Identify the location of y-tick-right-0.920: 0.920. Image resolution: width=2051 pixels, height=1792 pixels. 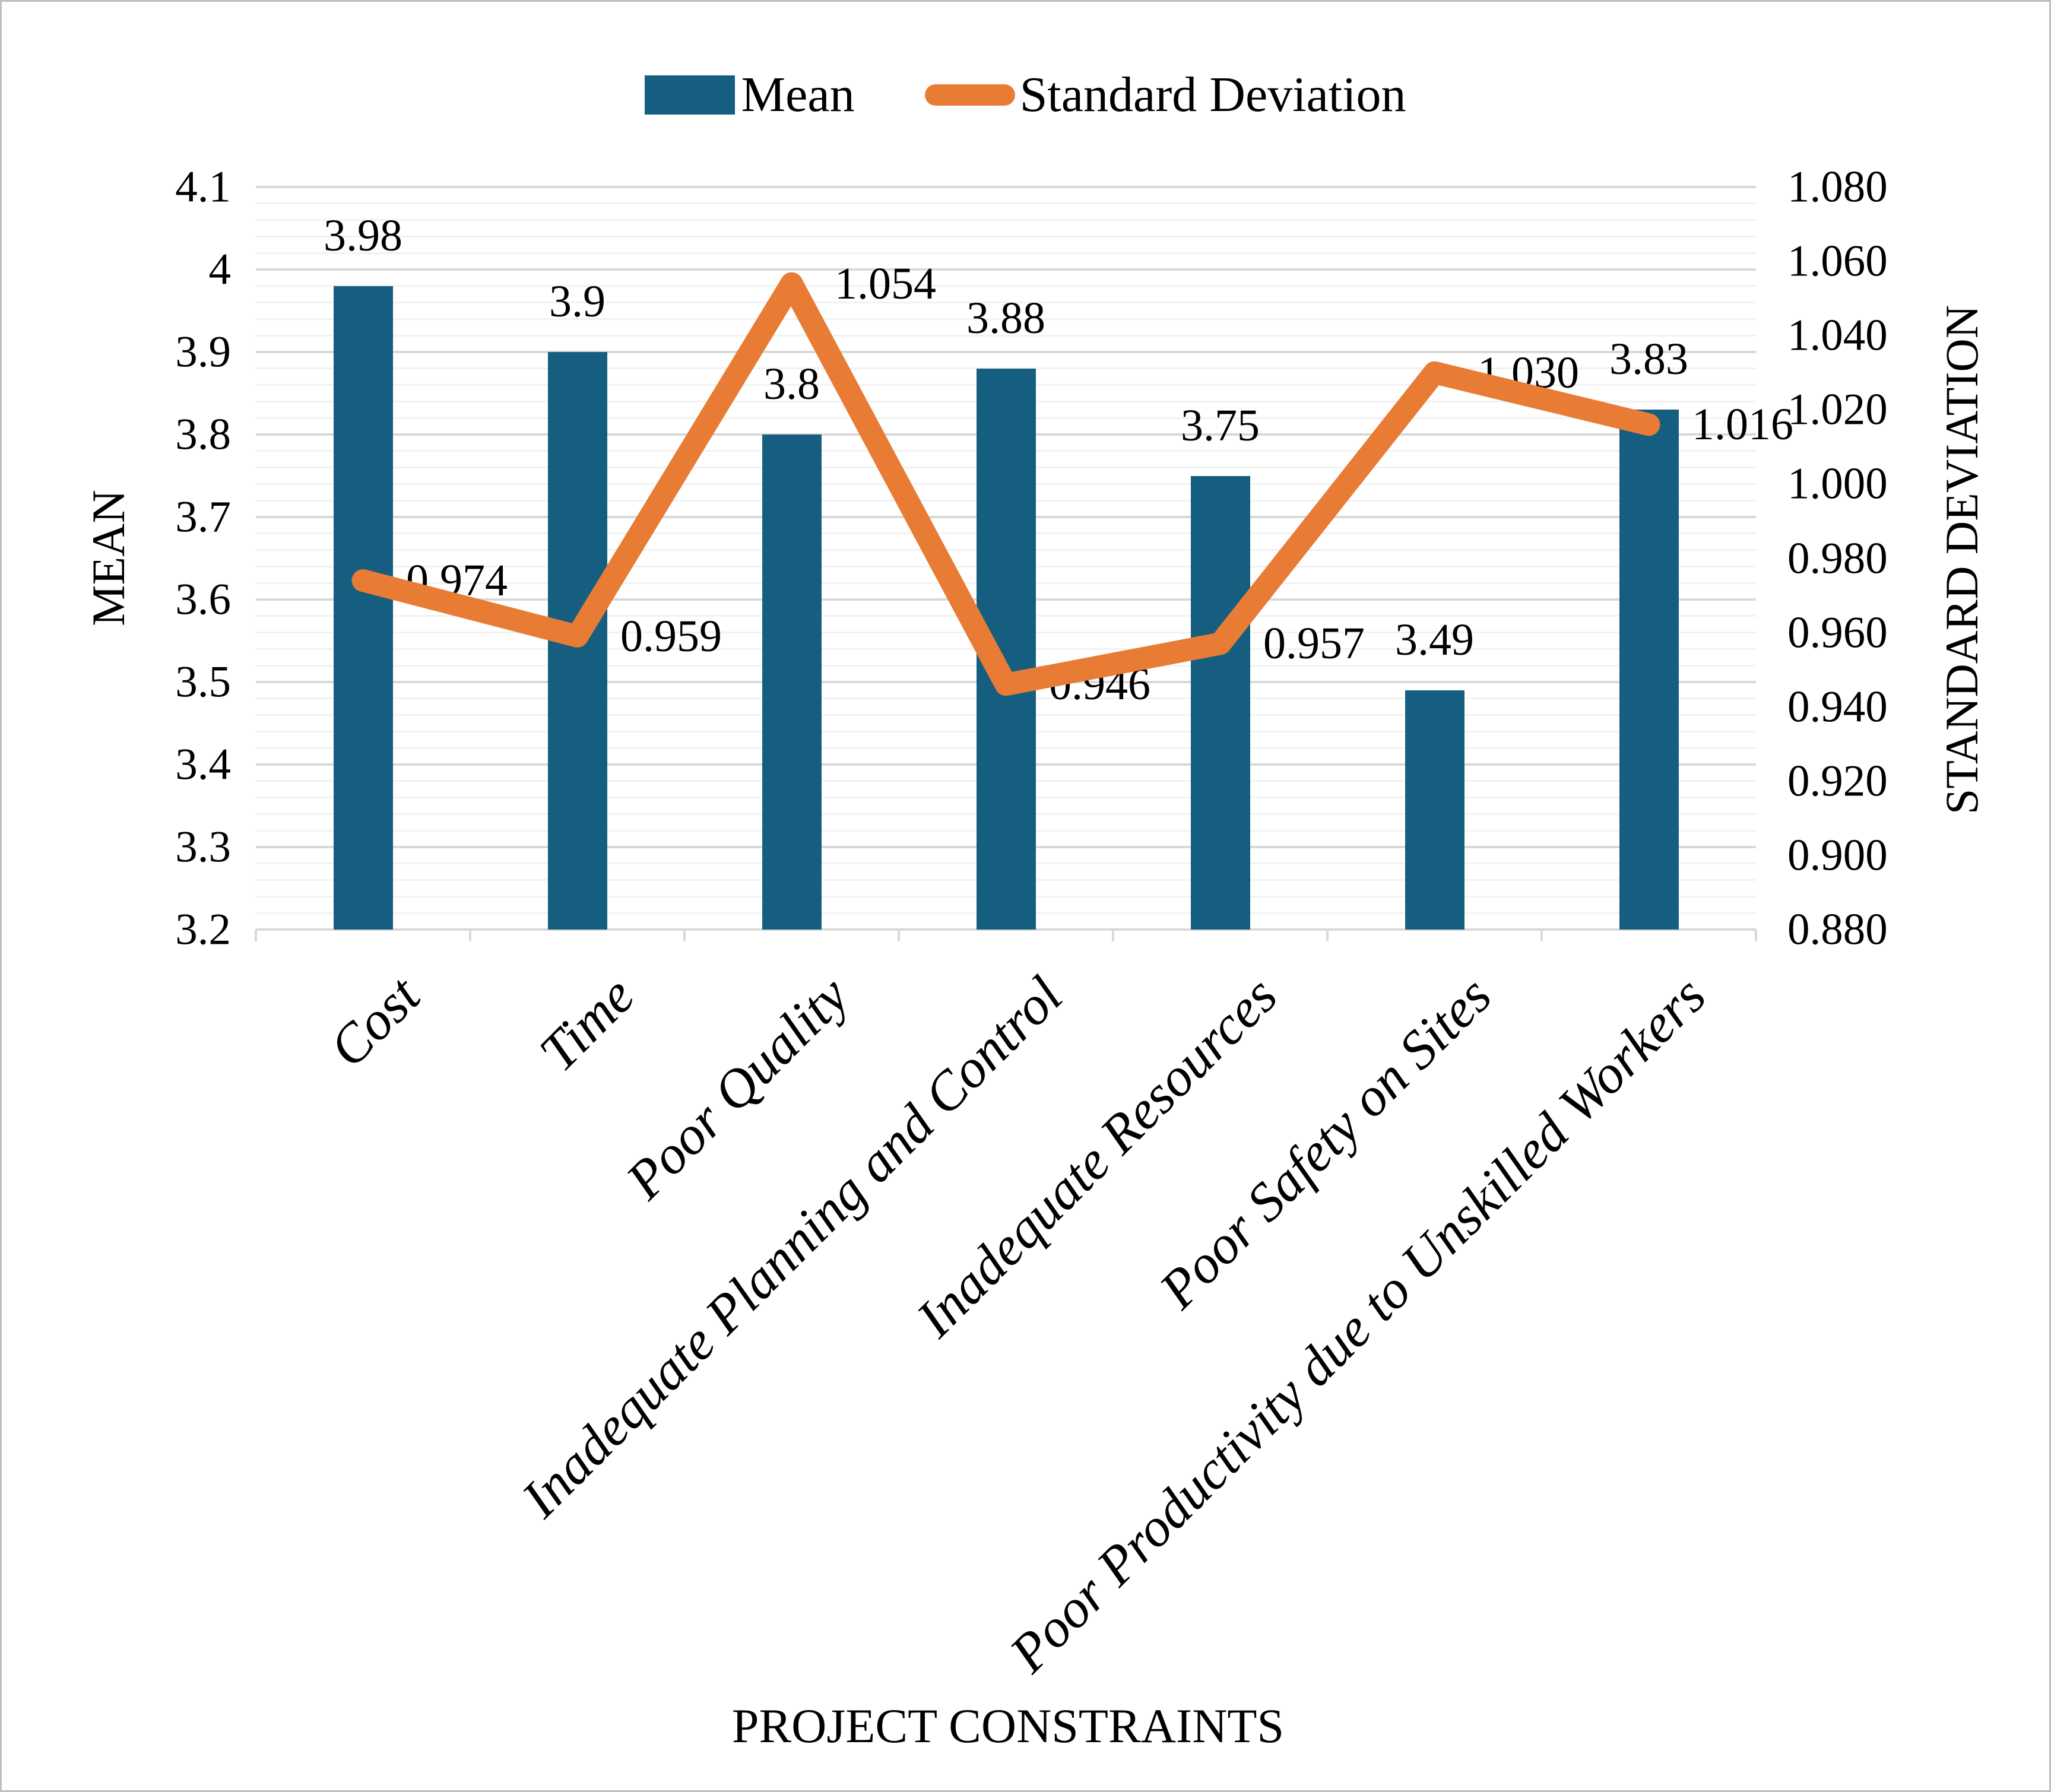
(1837, 781).